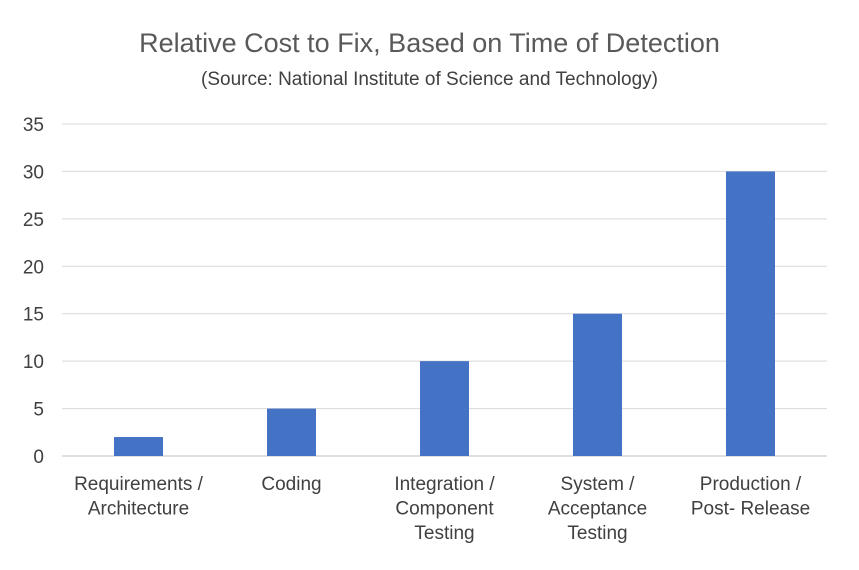 The width and height of the screenshot is (859, 570). I want to click on x-category-label: Integration / Component Testing, so click(444, 509).